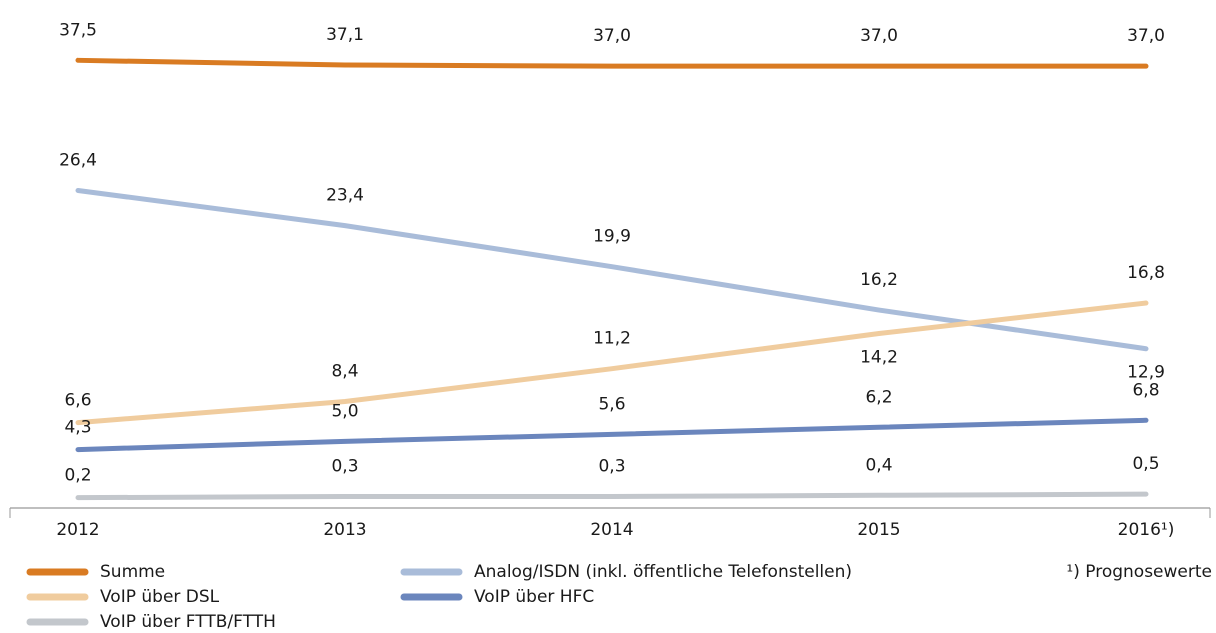  I want to click on data-label: 37,1, so click(345, 35).